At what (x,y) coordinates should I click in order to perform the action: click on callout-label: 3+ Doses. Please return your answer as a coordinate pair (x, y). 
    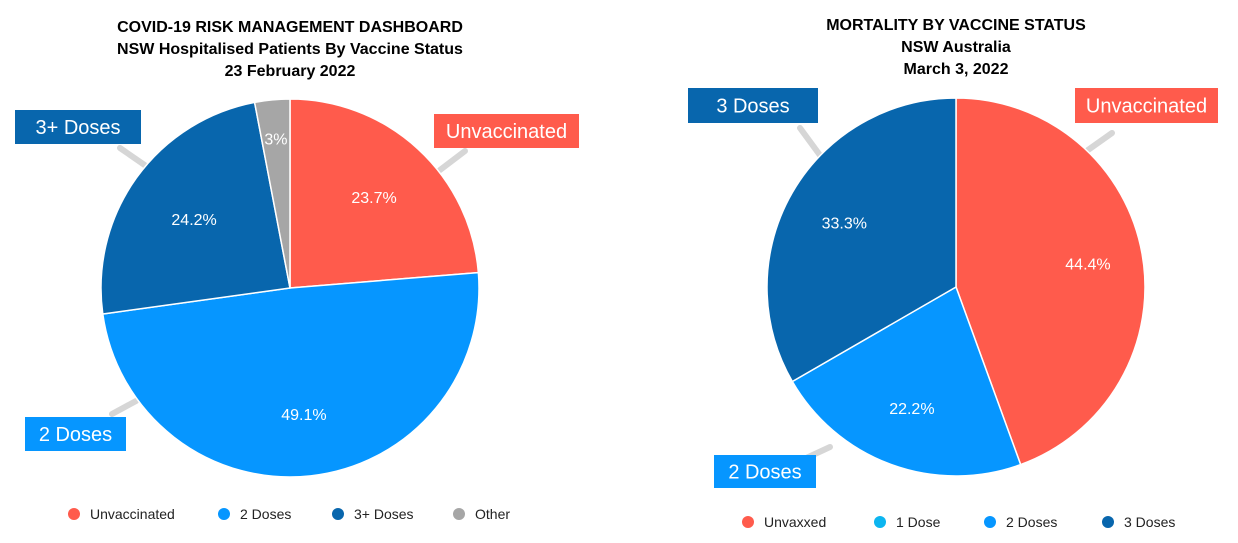
    Looking at the image, I should click on (77, 128).